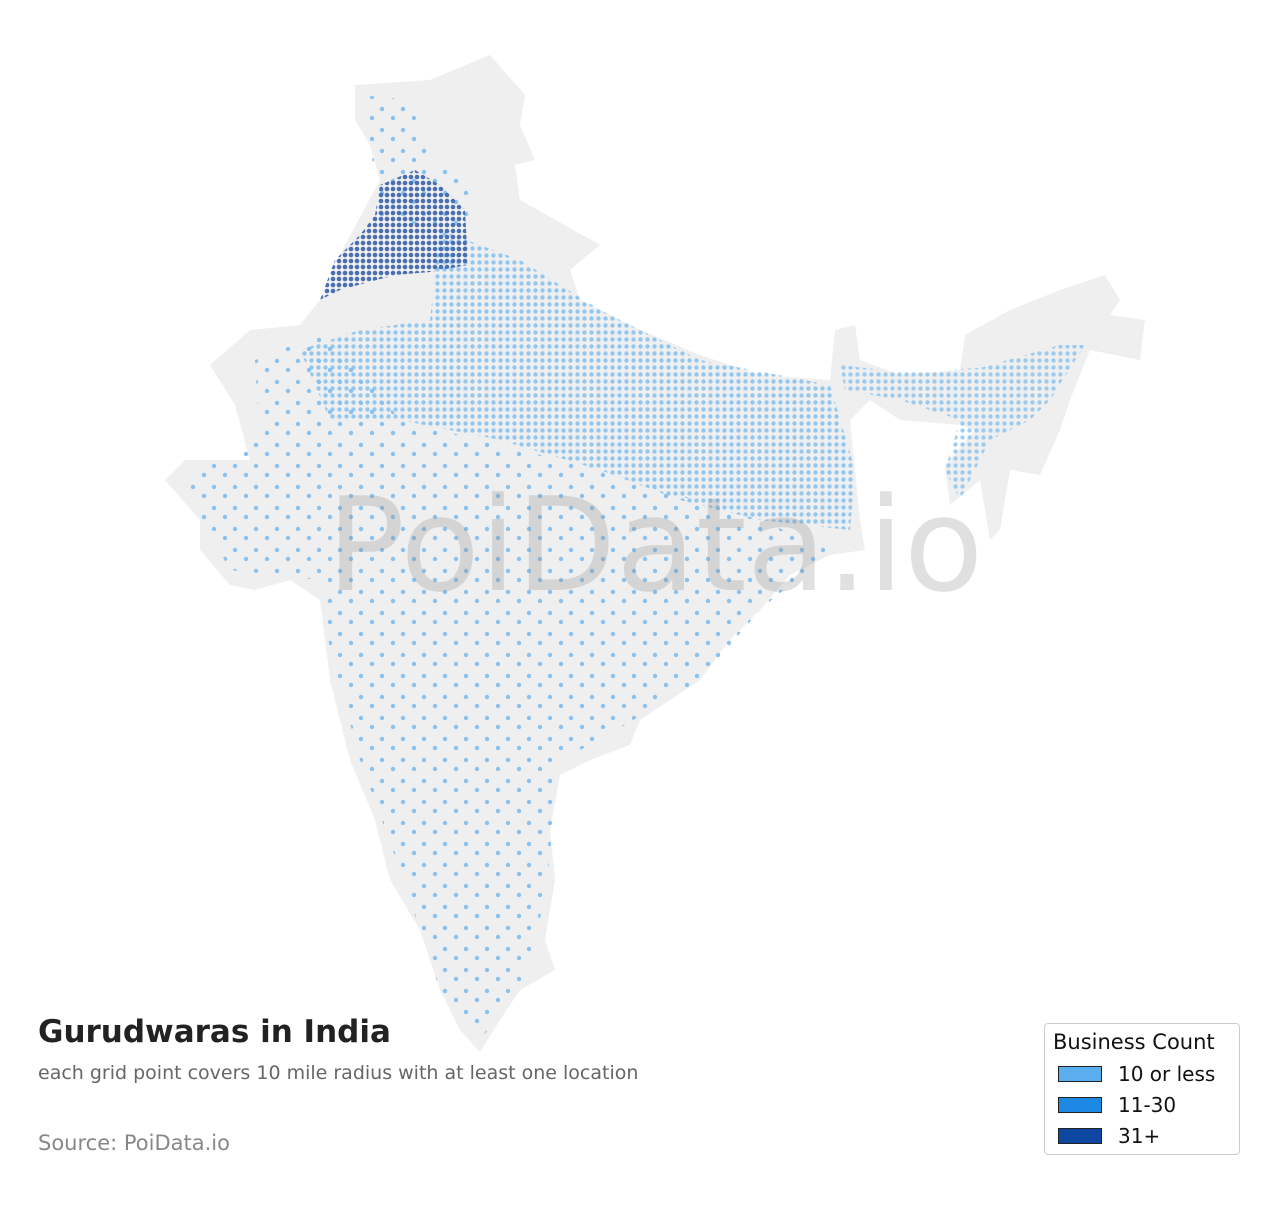 This screenshot has width=1280, height=1205. What do you see at coordinates (577, 380) in the screenshot?
I see `dense-dots` at bounding box center [577, 380].